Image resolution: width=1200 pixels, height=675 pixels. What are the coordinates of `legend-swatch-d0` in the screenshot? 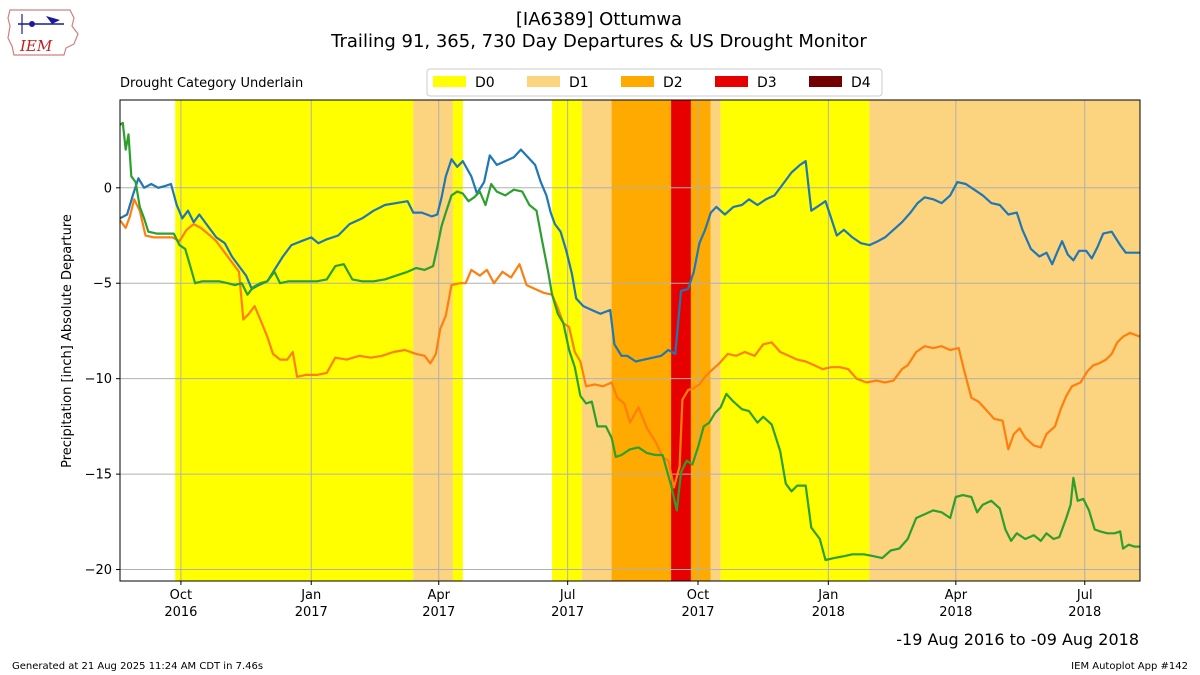 It's located at (449, 81).